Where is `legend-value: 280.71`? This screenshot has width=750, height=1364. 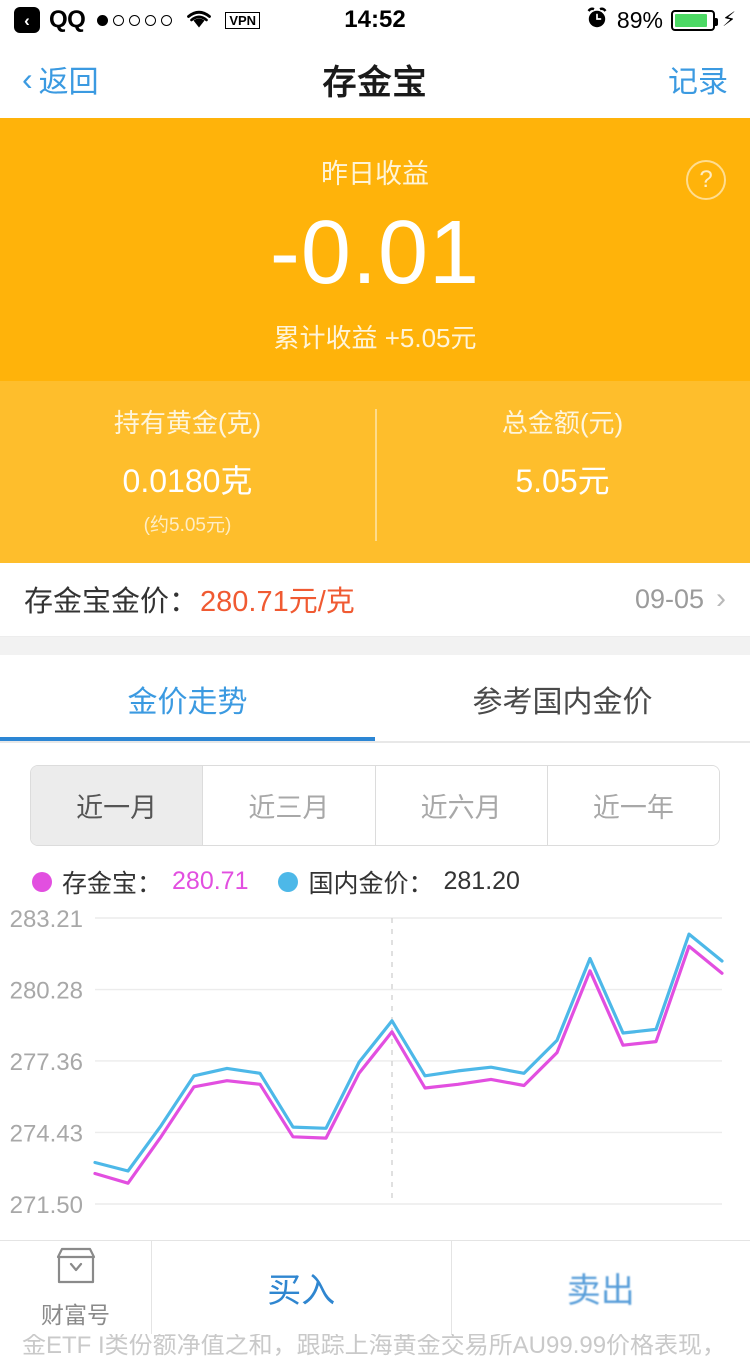
legend-value: 280.71 is located at coordinates (210, 881).